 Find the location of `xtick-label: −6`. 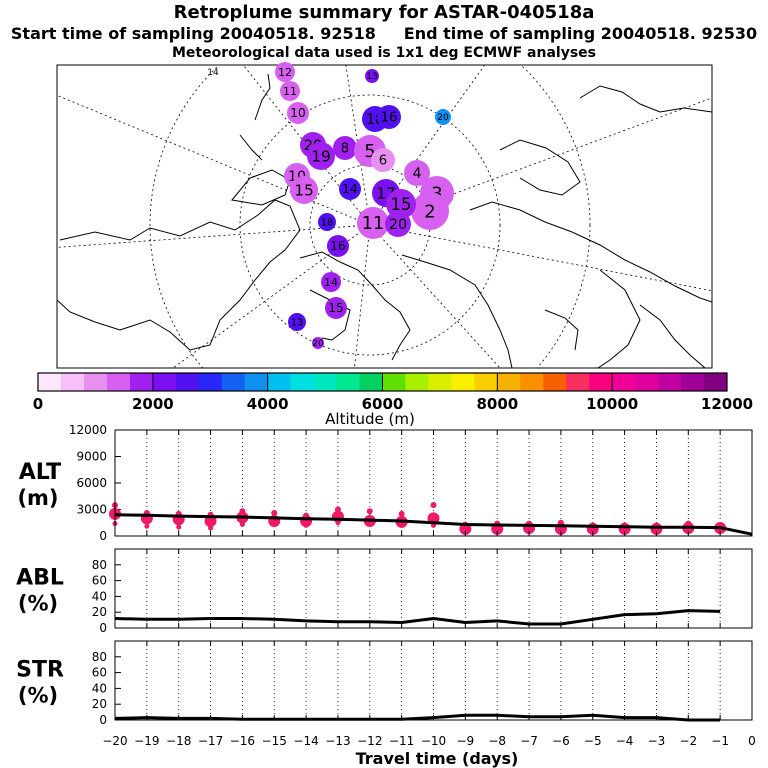

xtick-label: −6 is located at coordinates (561, 741).